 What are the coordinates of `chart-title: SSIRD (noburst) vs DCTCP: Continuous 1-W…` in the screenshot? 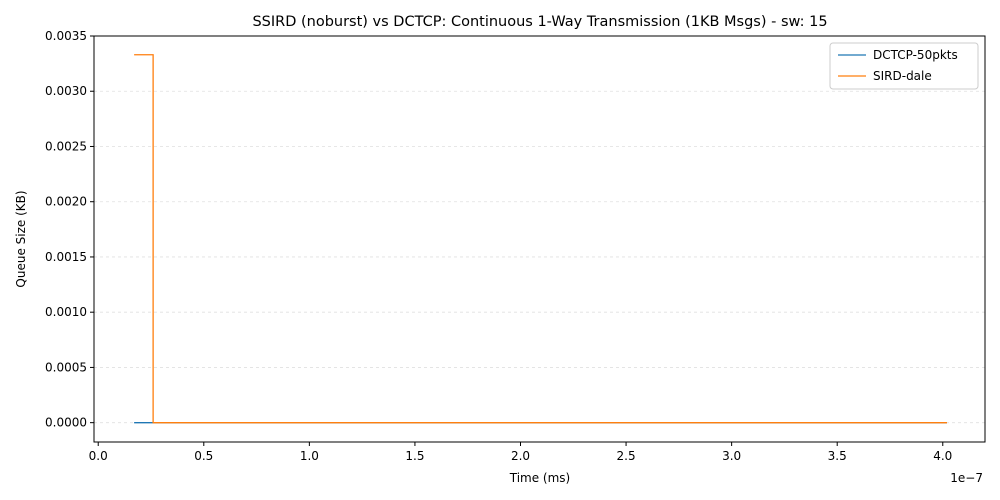 It's located at (539, 22).